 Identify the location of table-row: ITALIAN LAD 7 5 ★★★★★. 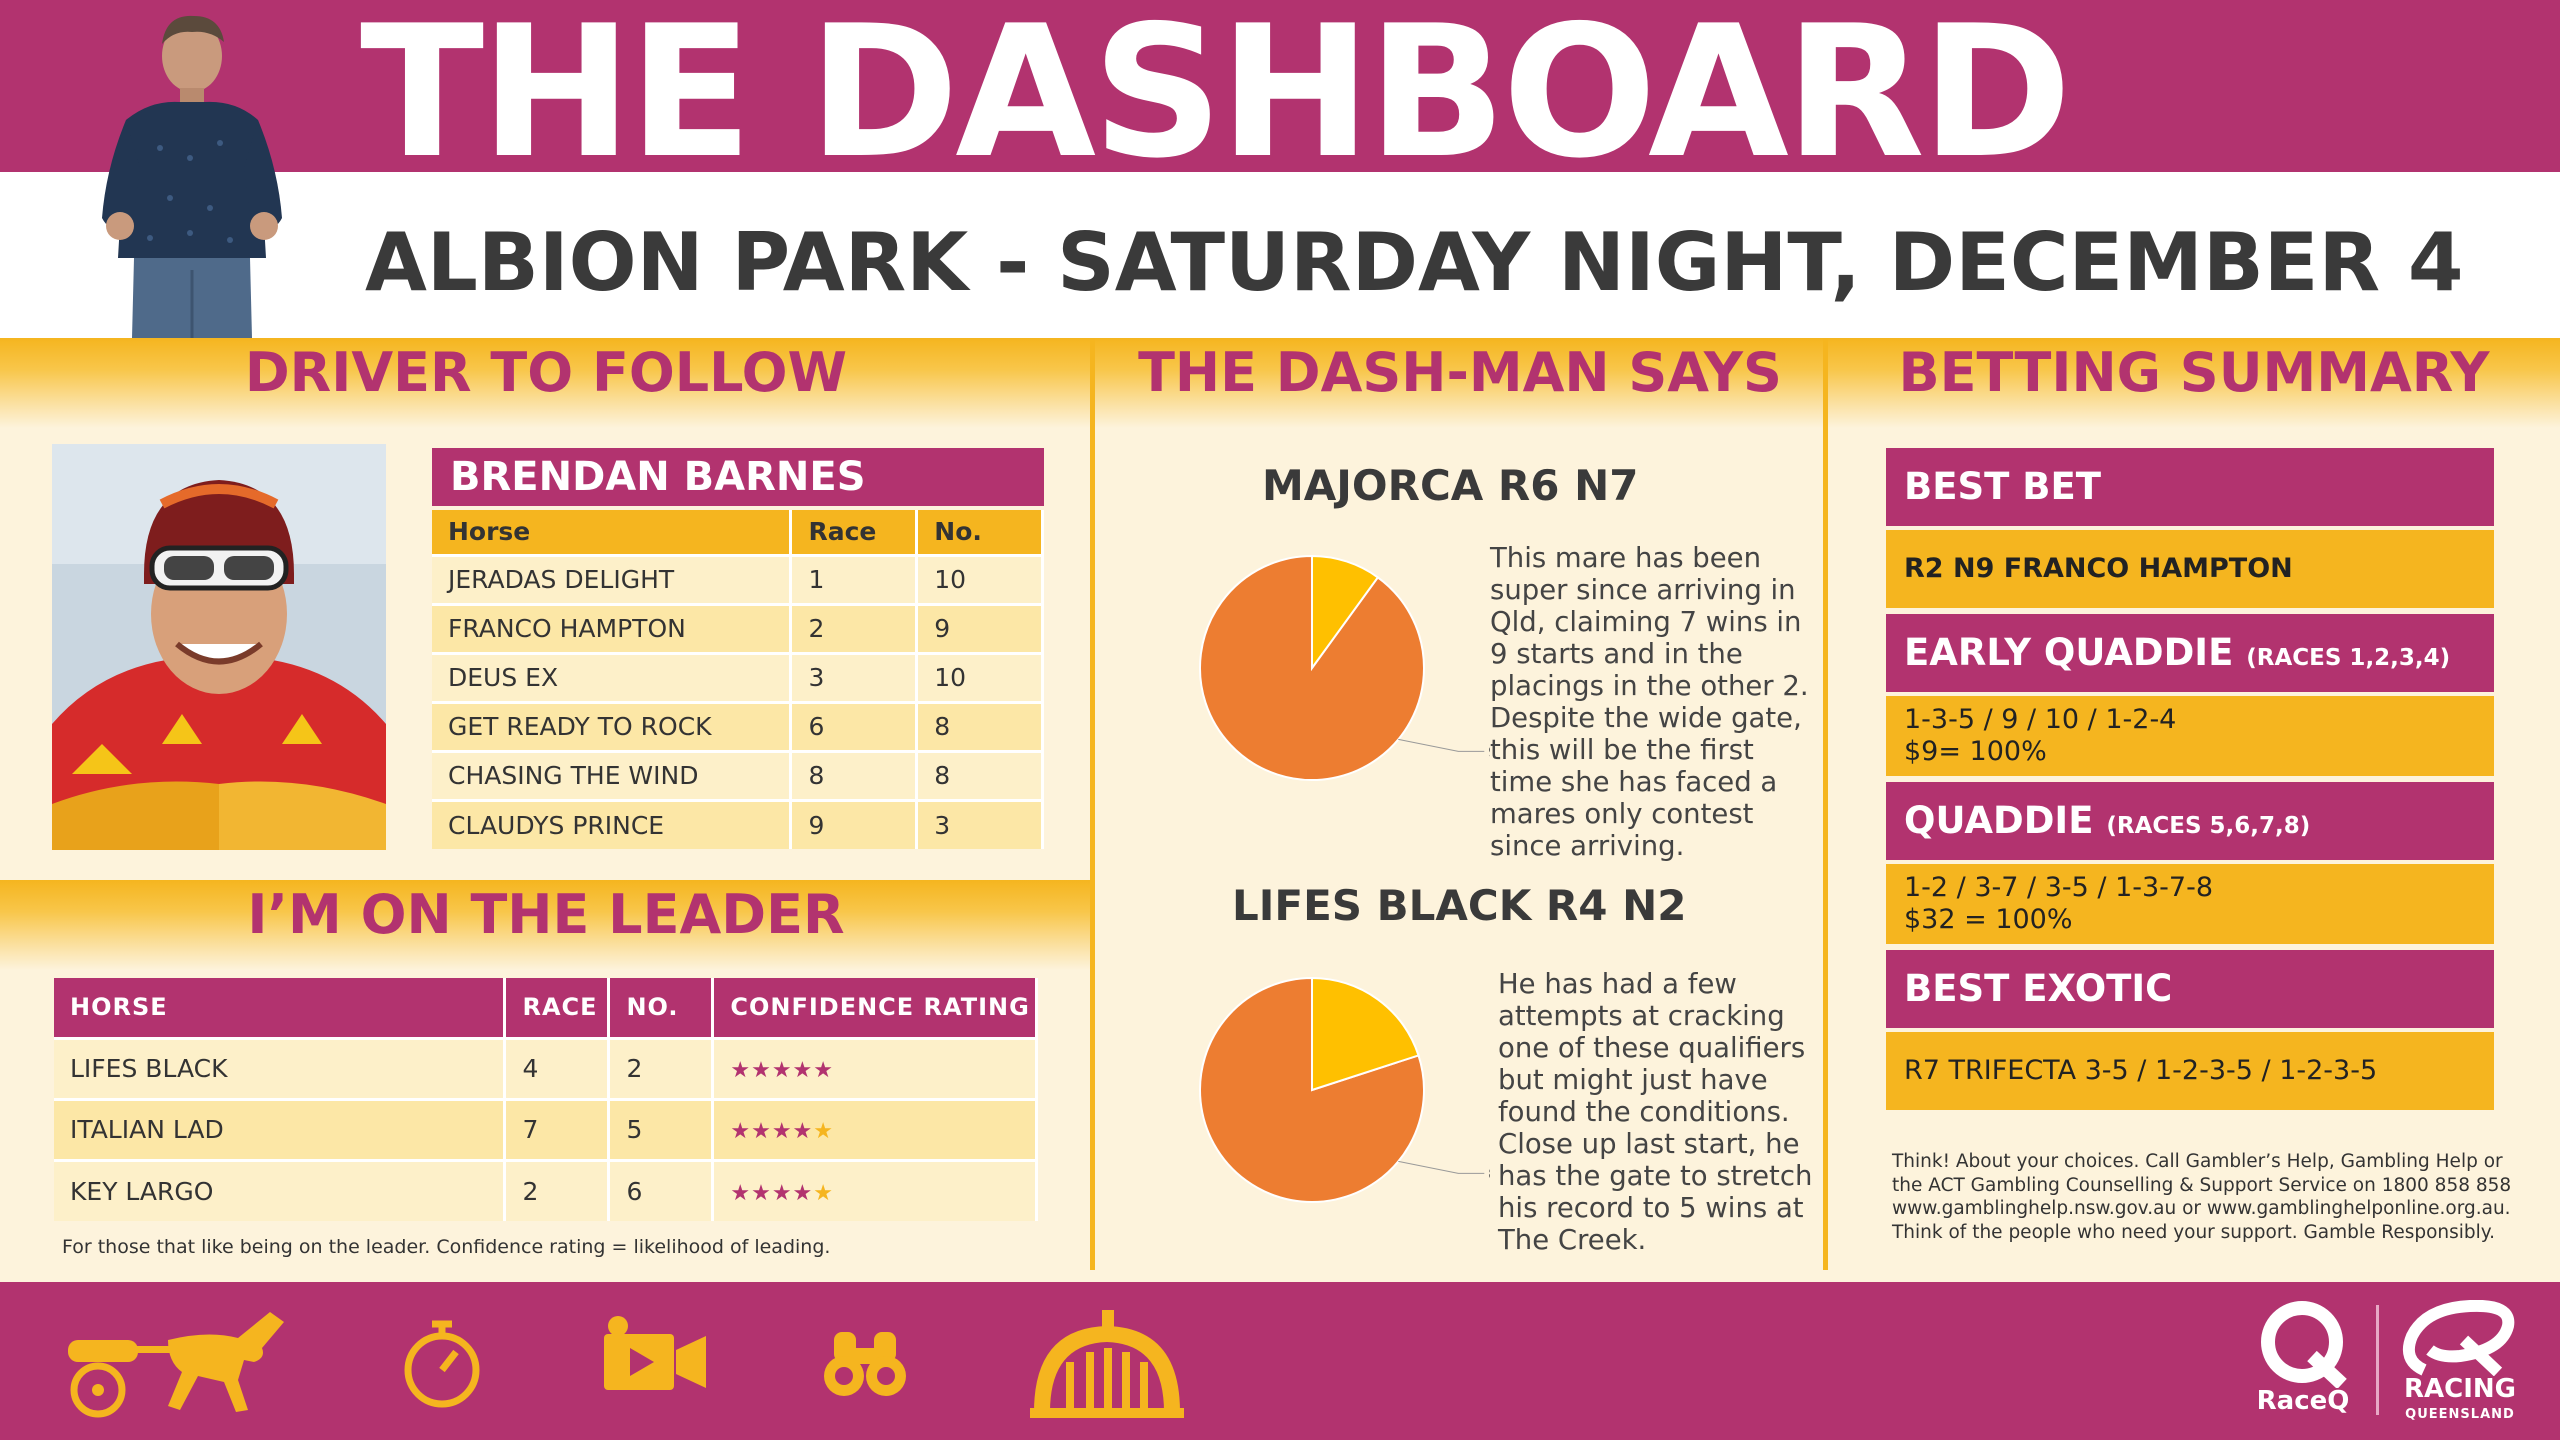
(546, 1128).